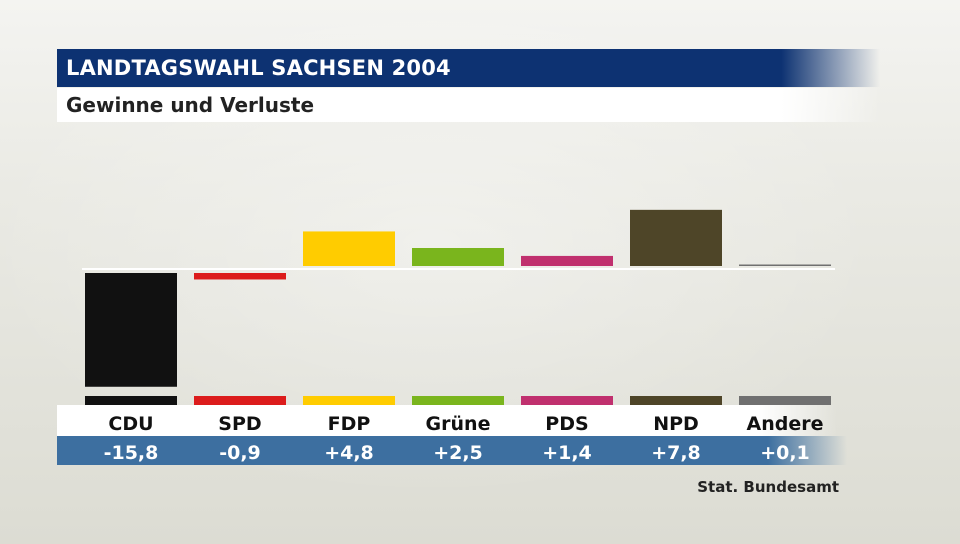 Image resolution: width=960 pixels, height=544 pixels. I want to click on category-label-cdu: CDU, so click(130, 424).